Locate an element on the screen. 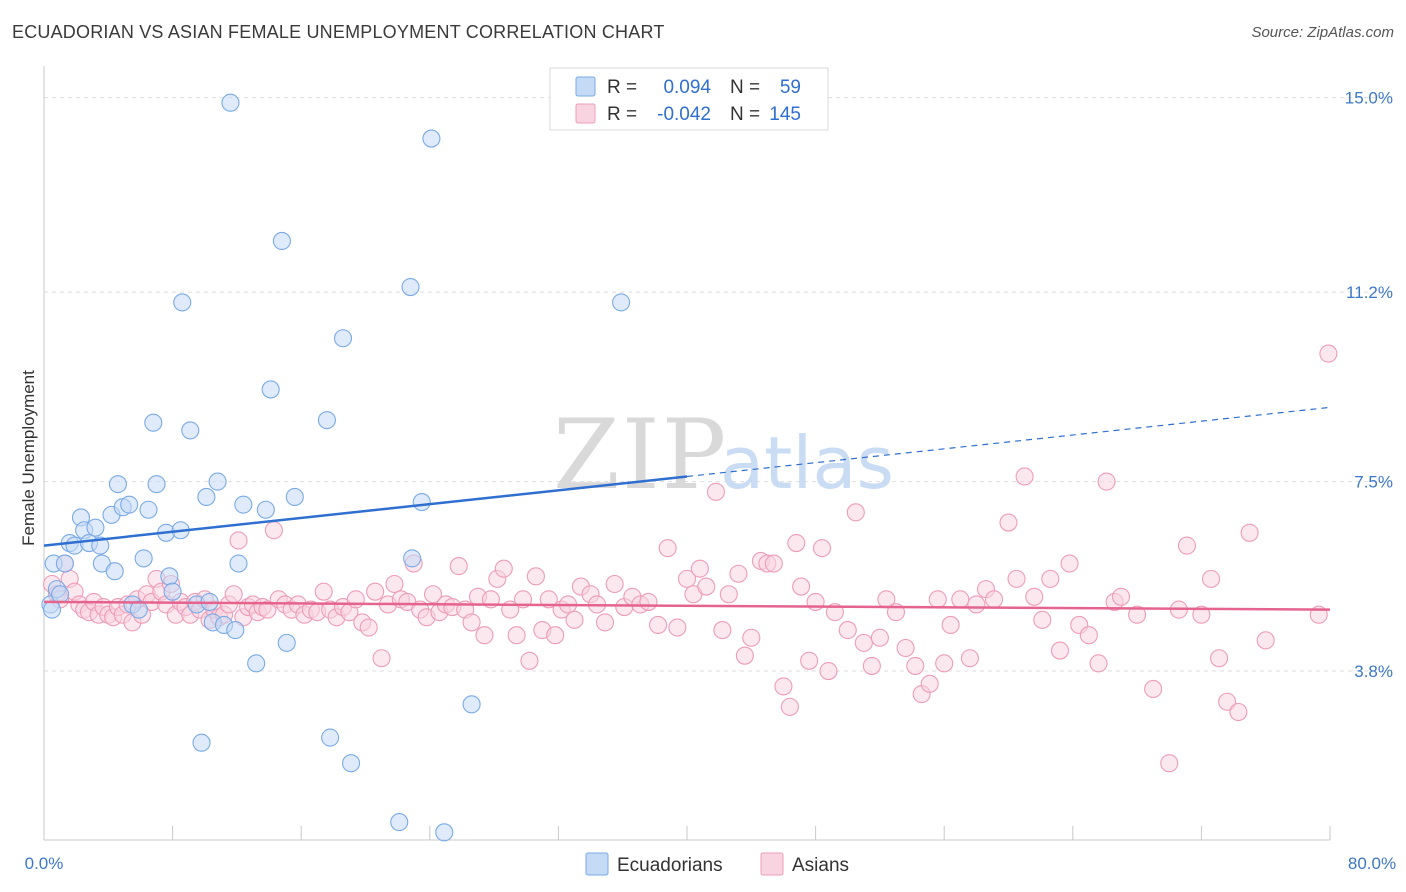  x-tick-label-0: 0.0% is located at coordinates (44, 863).